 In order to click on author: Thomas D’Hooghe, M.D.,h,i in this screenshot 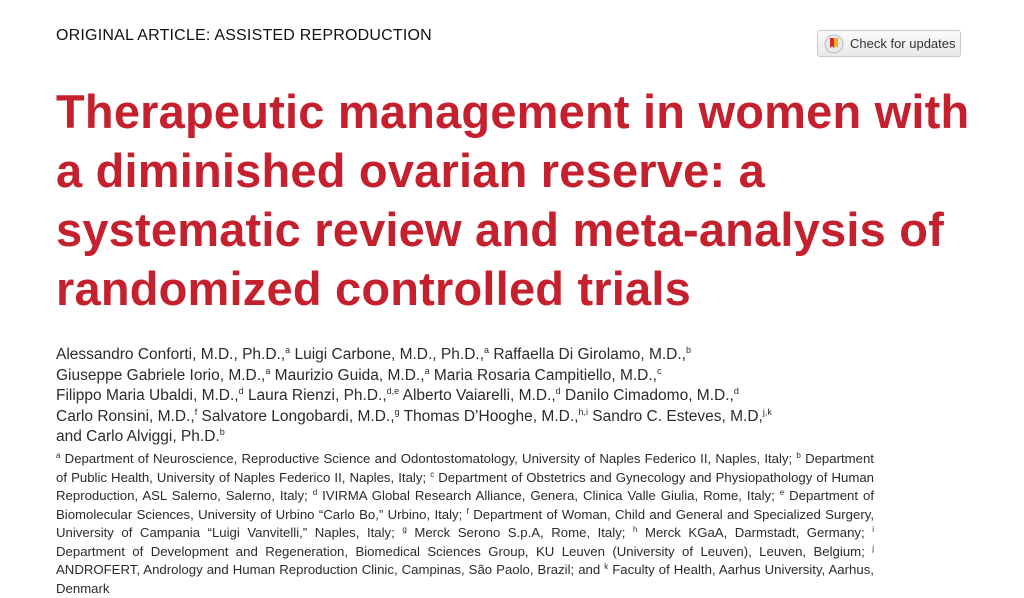, I will do `click(495, 415)`.